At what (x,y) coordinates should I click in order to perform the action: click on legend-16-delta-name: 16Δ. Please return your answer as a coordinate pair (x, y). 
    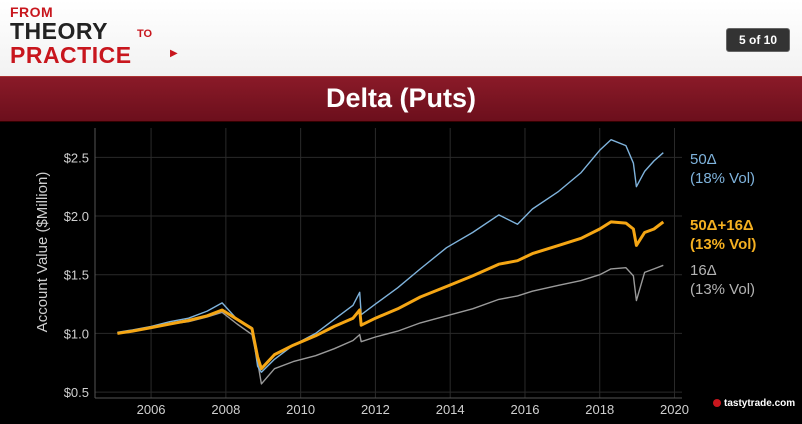
    Looking at the image, I should click on (703, 270).